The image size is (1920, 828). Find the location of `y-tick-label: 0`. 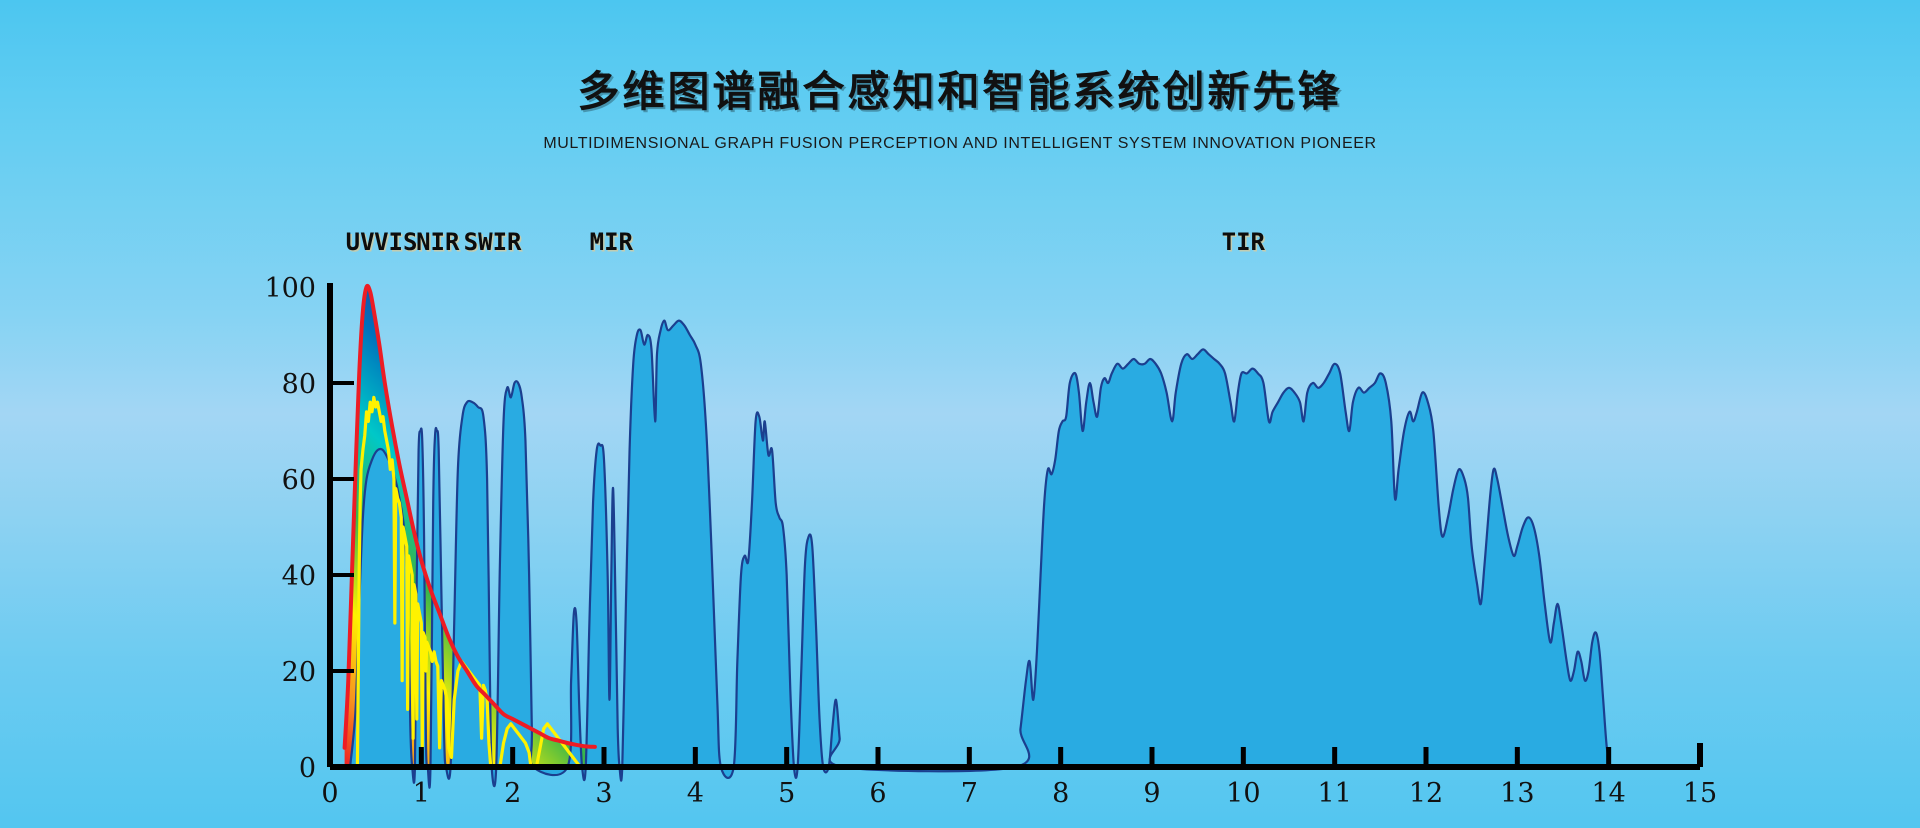

y-tick-label: 0 is located at coordinates (307, 768).